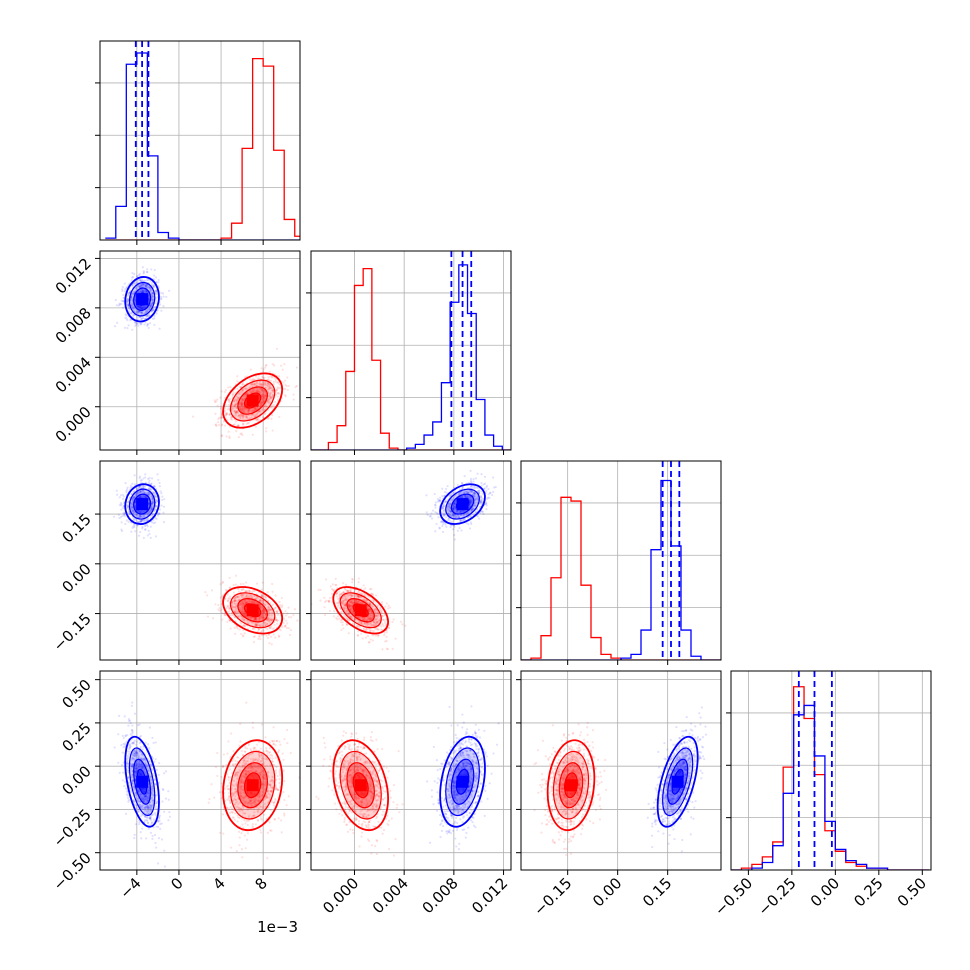  What do you see at coordinates (200, 140) in the screenshot?
I see `panel-frame` at bounding box center [200, 140].